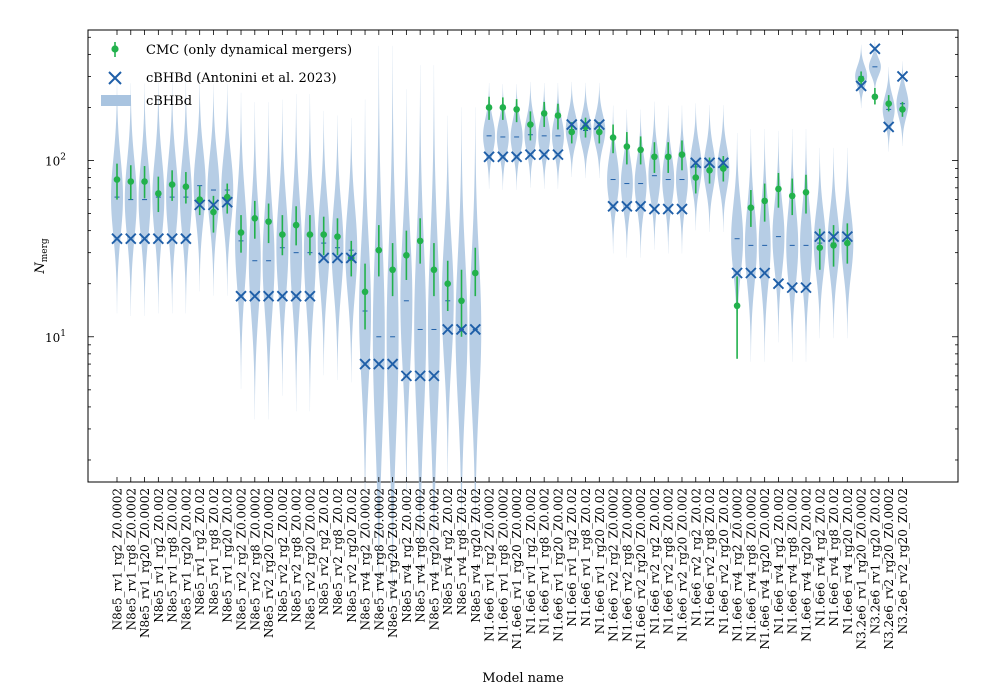  Describe the element at coordinates (807, 565) in the screenshot. I see `x-tick-label: N1.6e6_rv4_rg20_Z0.002` at that location.